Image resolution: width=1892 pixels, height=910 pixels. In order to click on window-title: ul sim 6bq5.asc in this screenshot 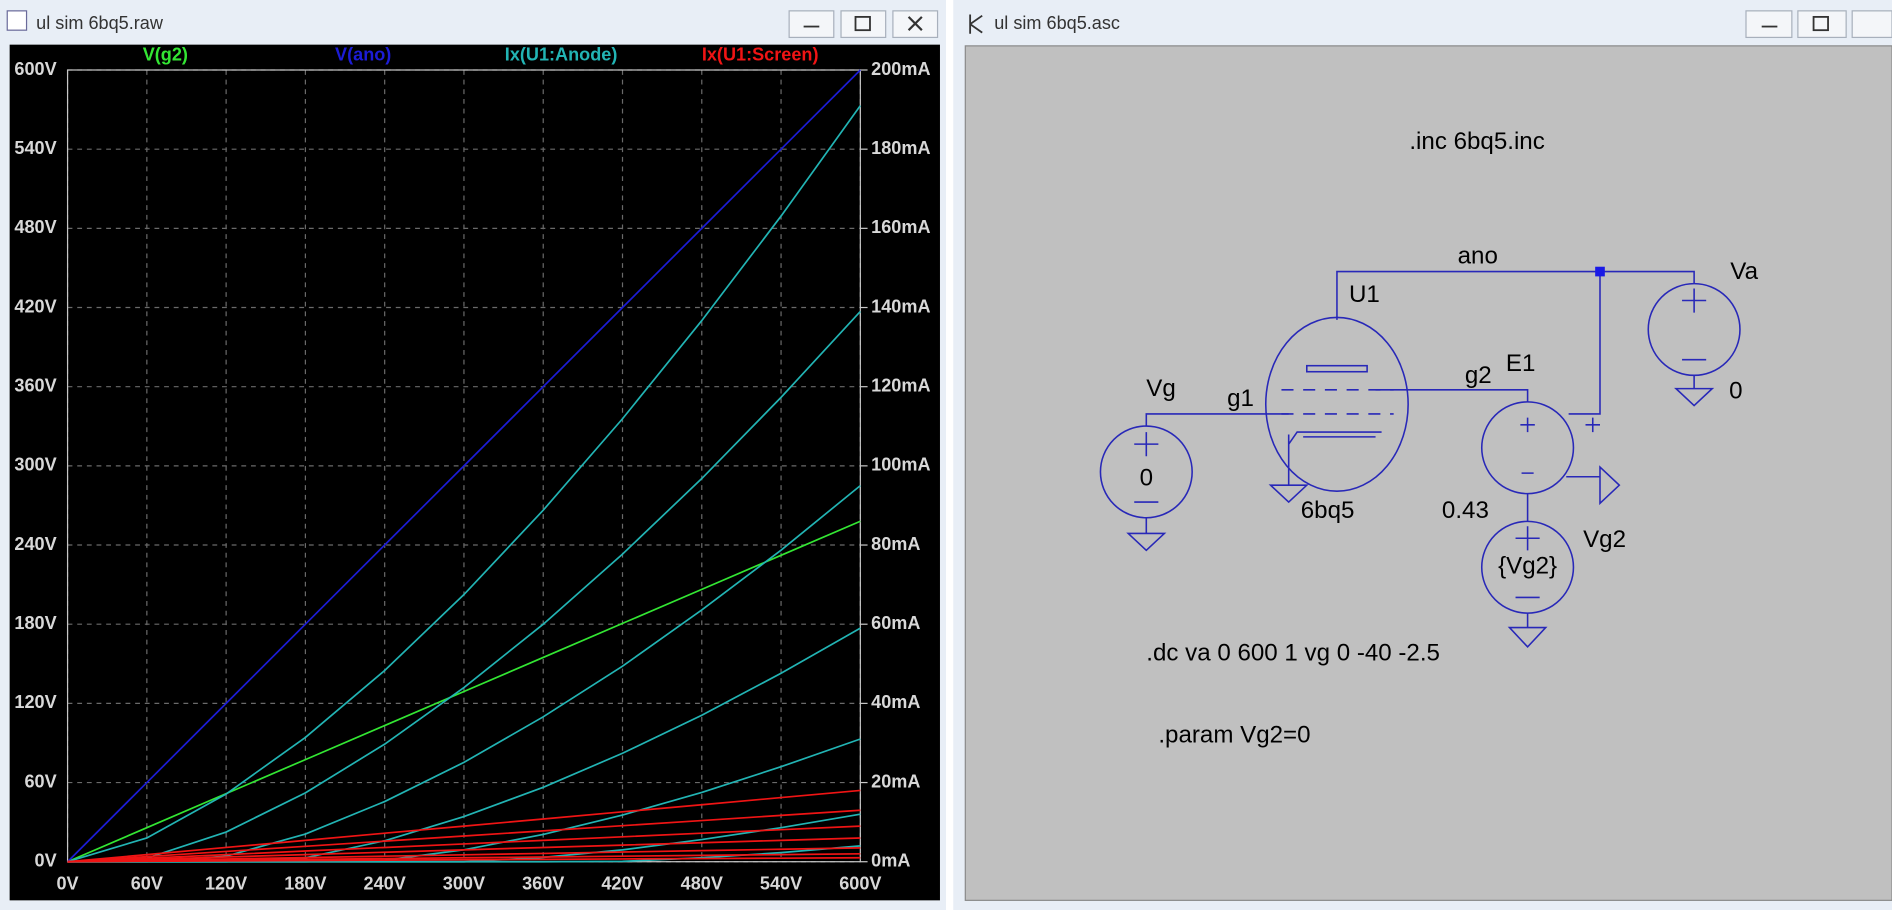, I will do `click(1057, 23)`.